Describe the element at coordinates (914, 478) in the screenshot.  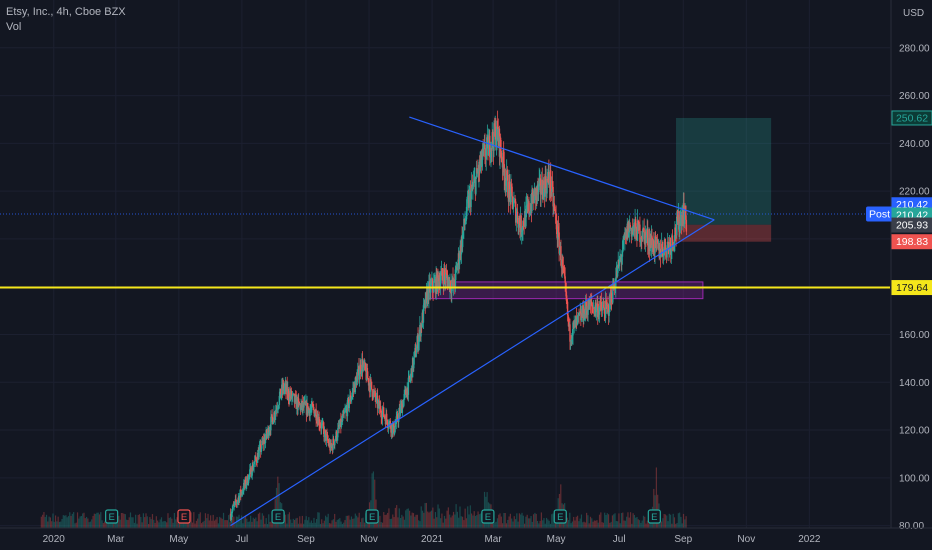
I see `price-tick-label: 100.00` at that location.